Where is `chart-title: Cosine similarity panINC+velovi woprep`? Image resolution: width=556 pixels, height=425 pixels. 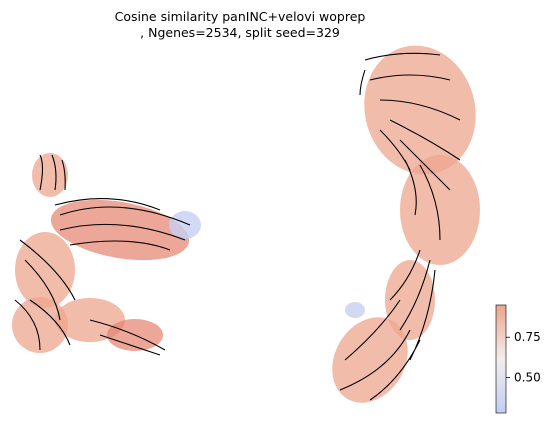 chart-title: Cosine similarity panINC+velovi woprep is located at coordinates (240, 16).